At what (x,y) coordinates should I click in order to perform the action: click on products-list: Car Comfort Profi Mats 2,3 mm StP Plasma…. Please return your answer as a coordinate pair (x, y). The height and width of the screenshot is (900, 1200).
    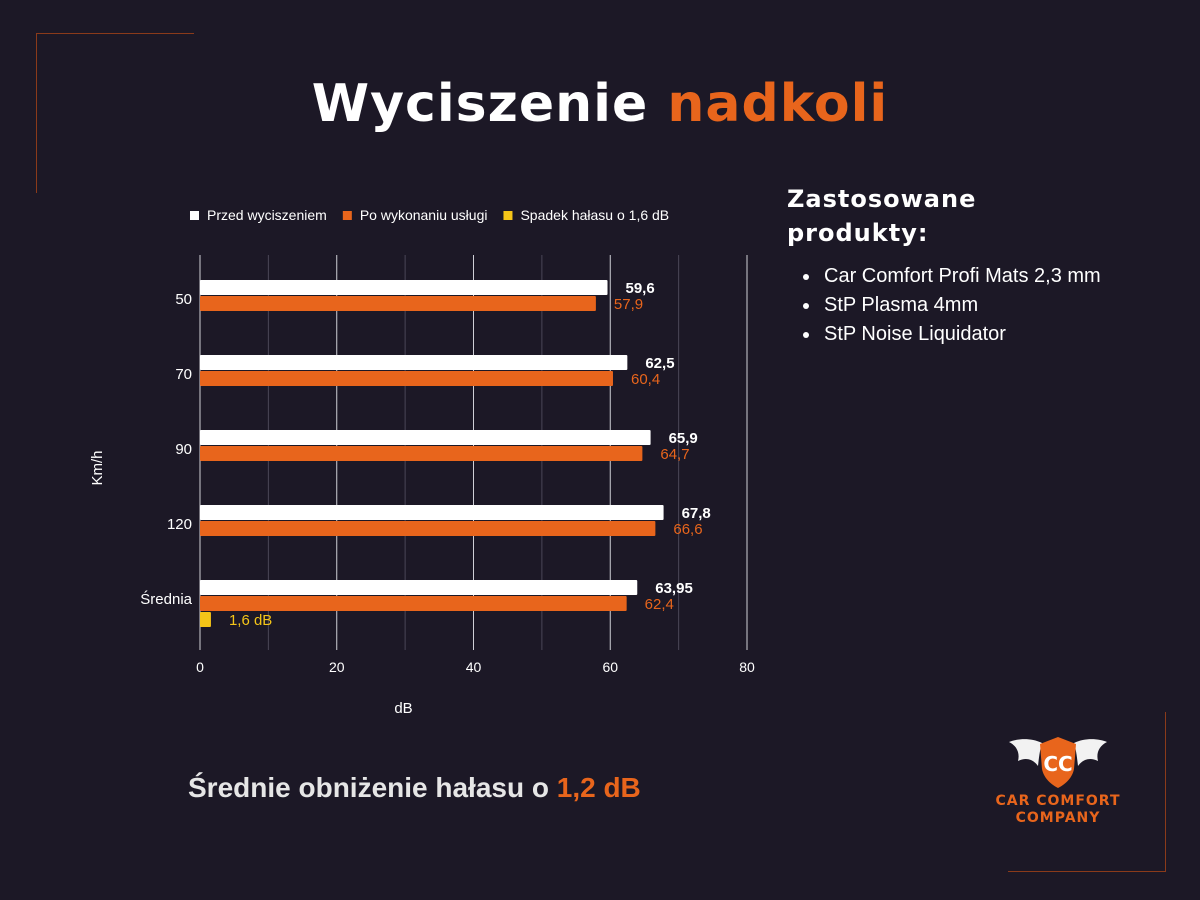
    Looking at the image, I should click on (950, 305).